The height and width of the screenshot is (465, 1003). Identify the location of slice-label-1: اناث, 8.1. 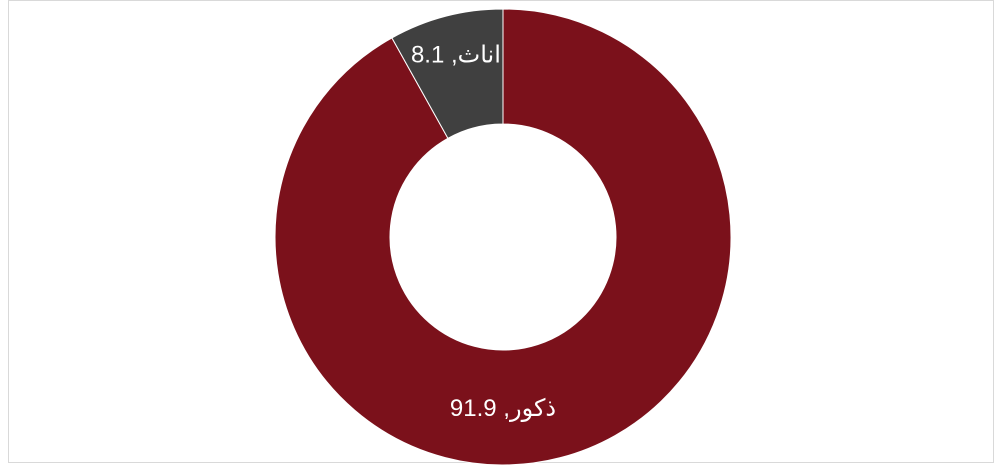
(456, 54).